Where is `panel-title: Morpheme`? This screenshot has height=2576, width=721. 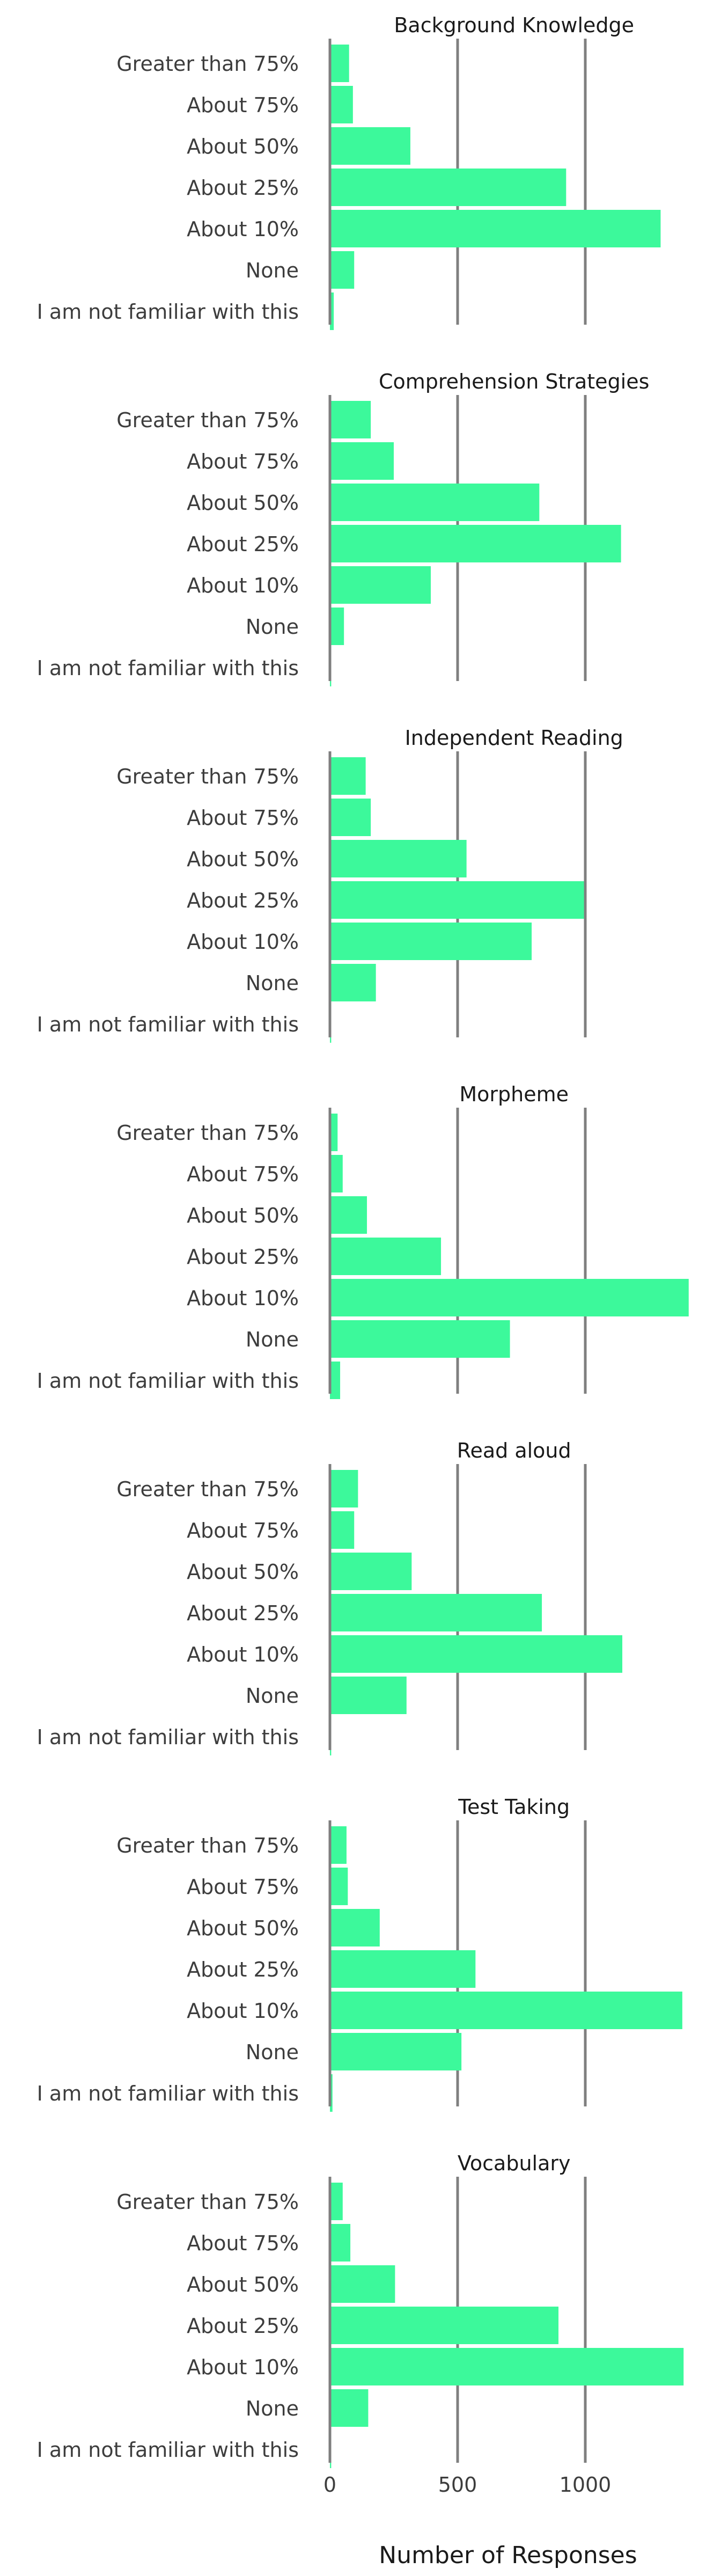 panel-title: Morpheme is located at coordinates (514, 1094).